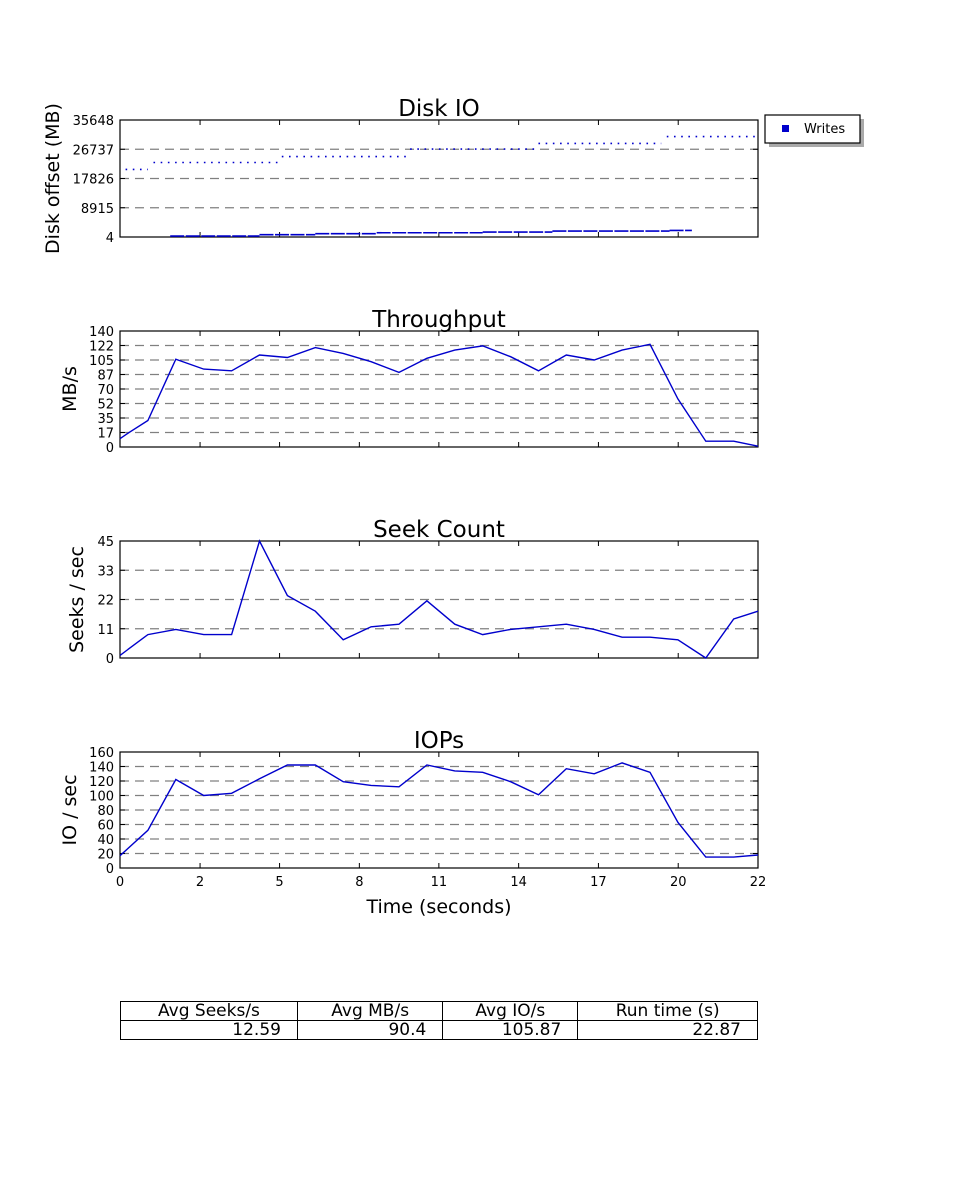 The width and height of the screenshot is (960, 1200). What do you see at coordinates (53, 178) in the screenshot?
I see `y-axis-label: Disk offset (MB)` at bounding box center [53, 178].